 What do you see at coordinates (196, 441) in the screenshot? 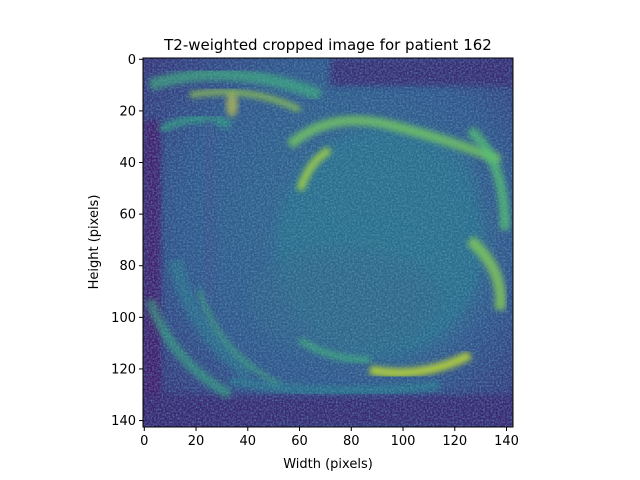
I see `x-tick-label: 20` at bounding box center [196, 441].